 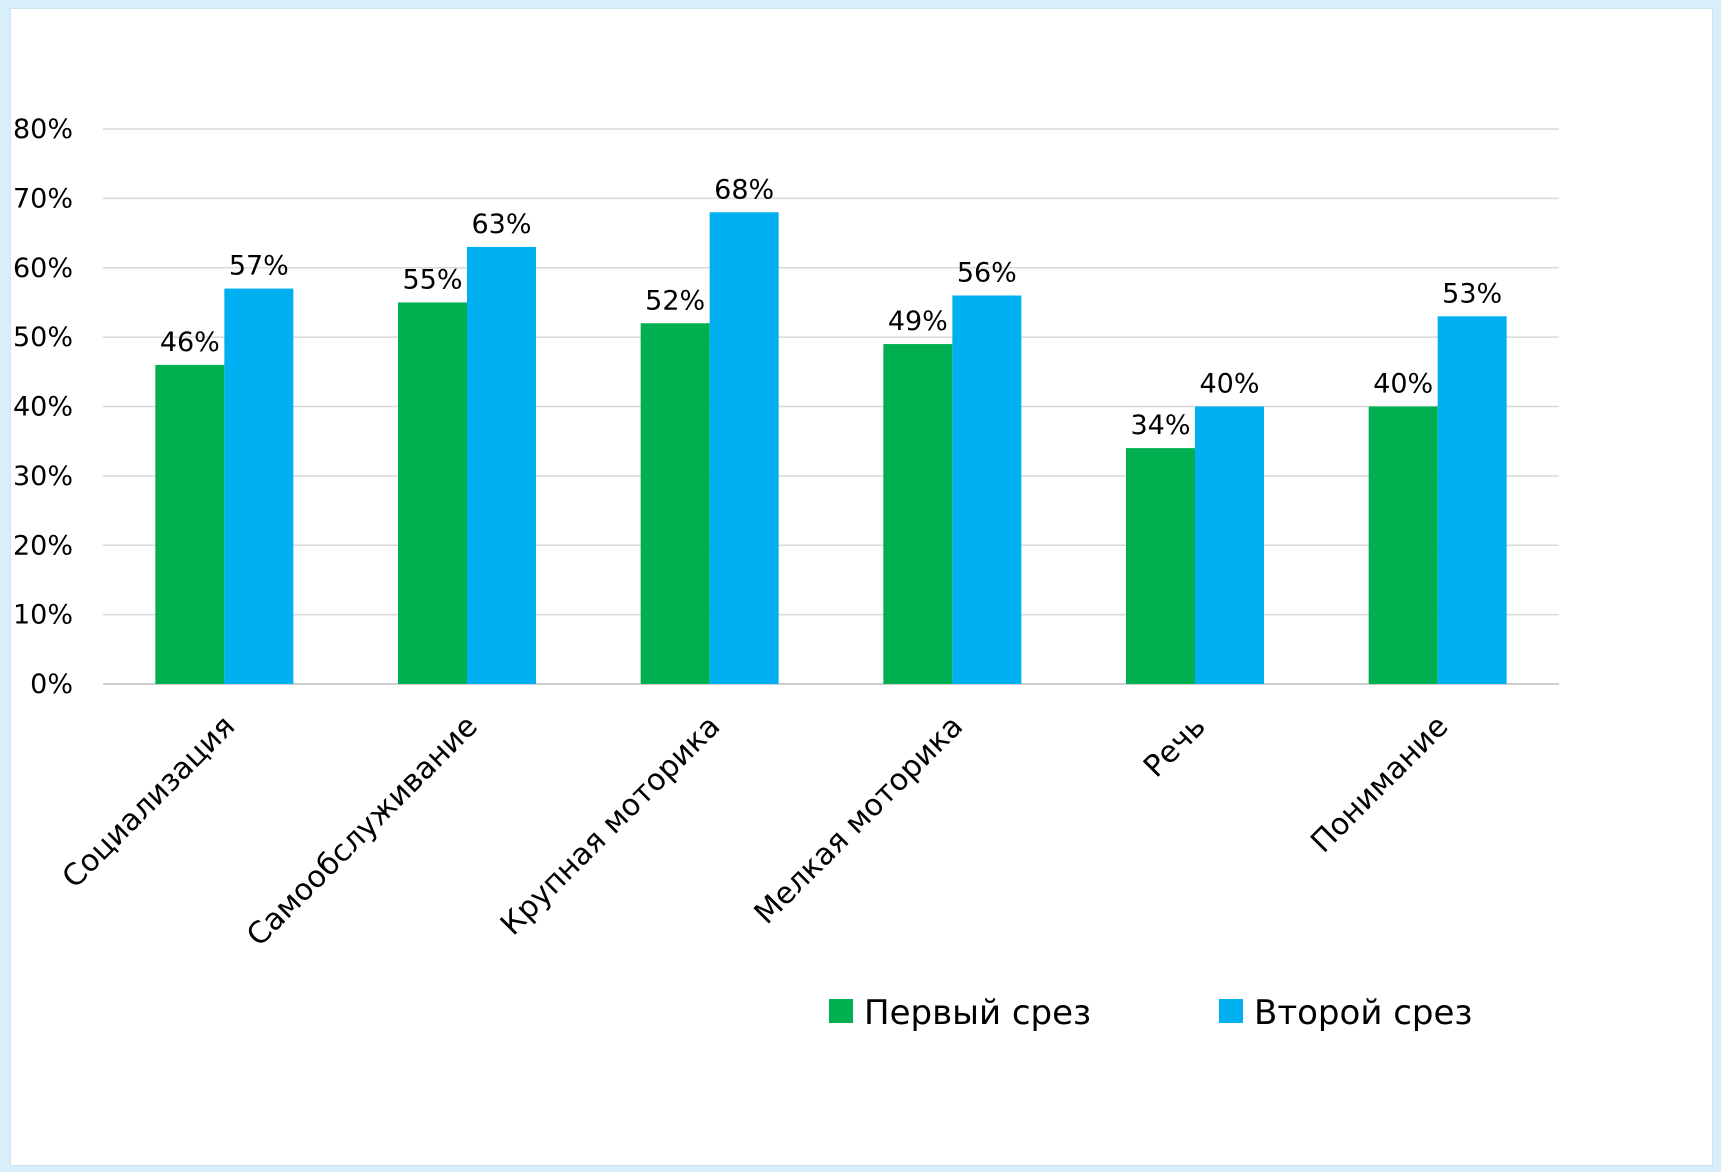 What do you see at coordinates (43, 337) in the screenshot?
I see `y-tick-label: 50%` at bounding box center [43, 337].